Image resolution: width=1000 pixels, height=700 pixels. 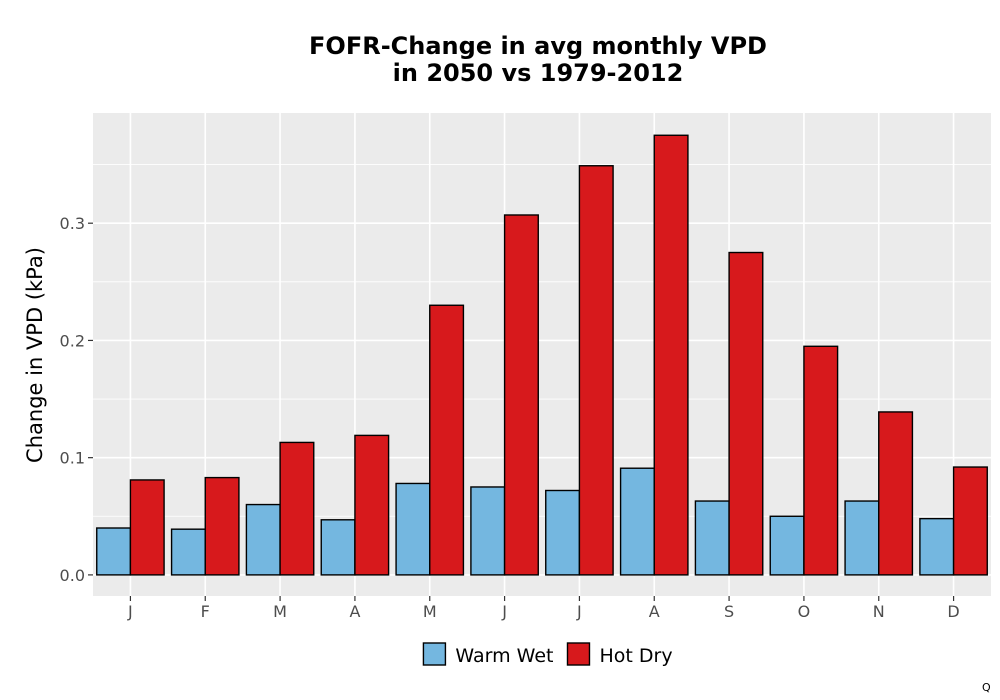 What do you see at coordinates (538, 46) in the screenshot?
I see `chart-title-line1: FOFR-Change in avg monthly VPD` at bounding box center [538, 46].